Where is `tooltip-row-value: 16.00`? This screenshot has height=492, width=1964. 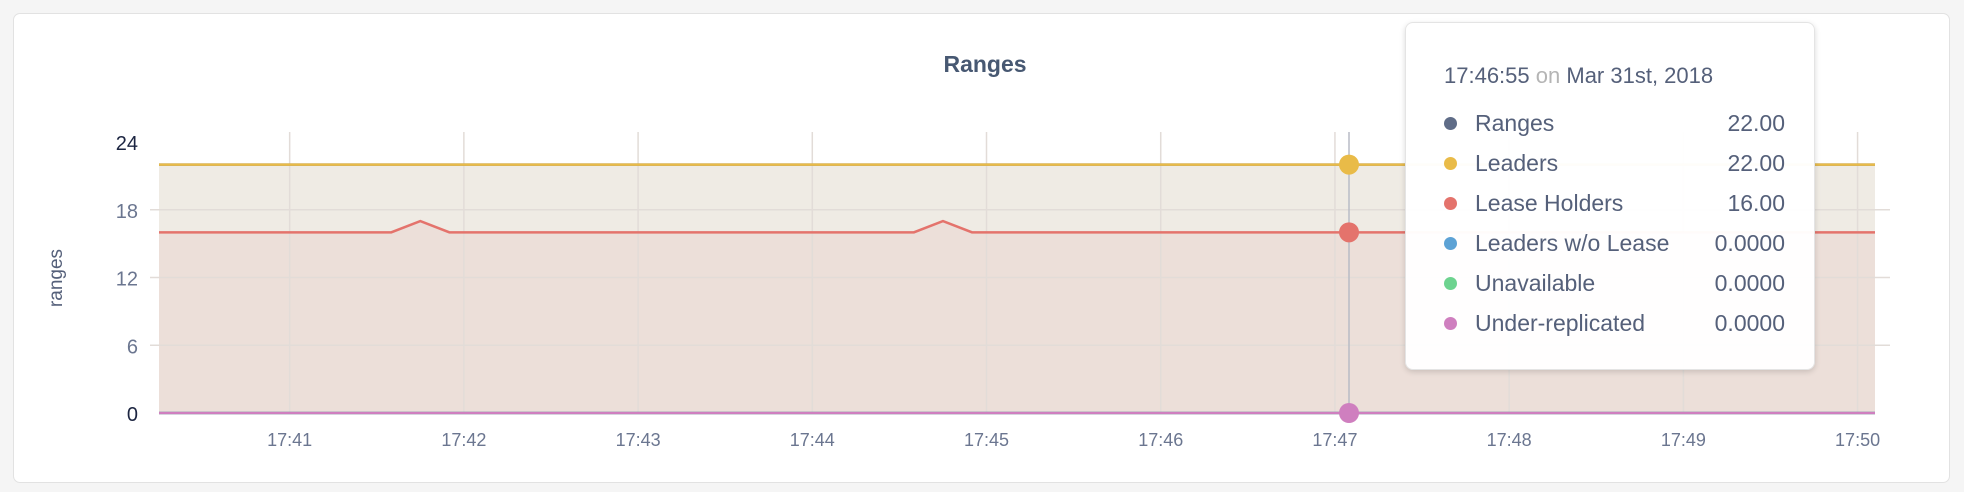
tooltip-row-value: 16.00 is located at coordinates (1756, 202).